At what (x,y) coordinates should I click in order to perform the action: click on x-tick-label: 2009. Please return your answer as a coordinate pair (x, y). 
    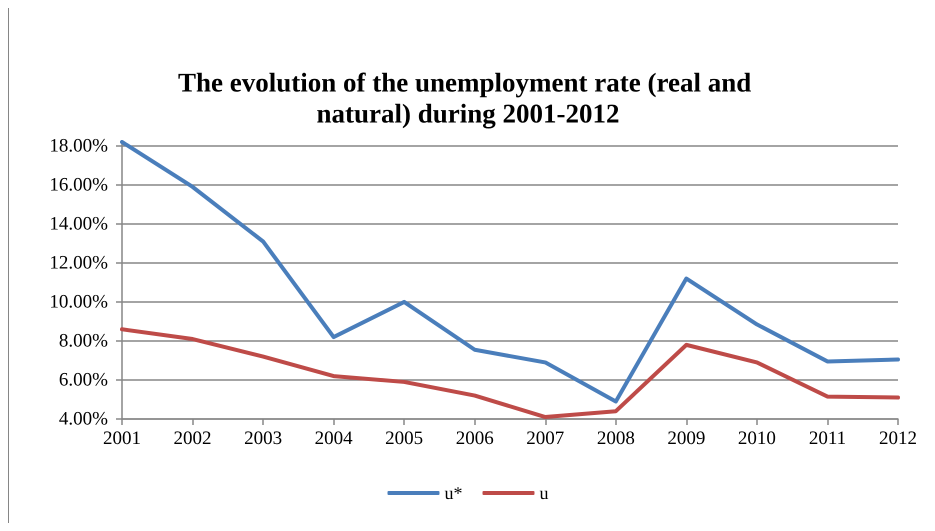
    Looking at the image, I should click on (686, 438).